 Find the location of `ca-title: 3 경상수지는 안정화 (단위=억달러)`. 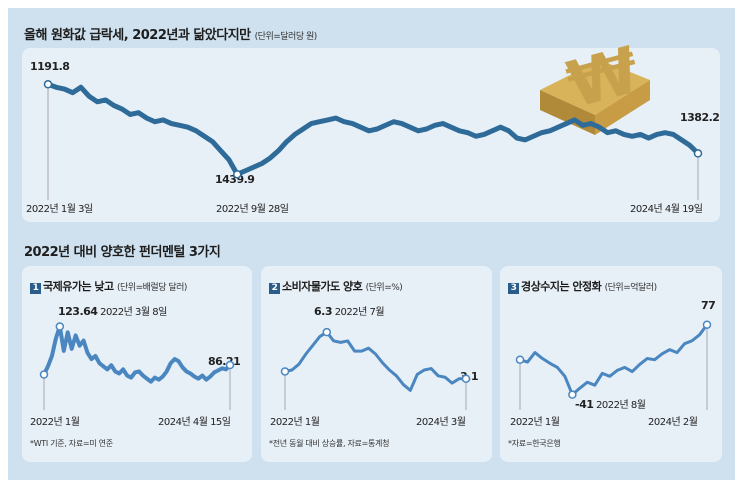

ca-title: 3 경상수지는 안정화 (단위=억달러) is located at coordinates (582, 286).